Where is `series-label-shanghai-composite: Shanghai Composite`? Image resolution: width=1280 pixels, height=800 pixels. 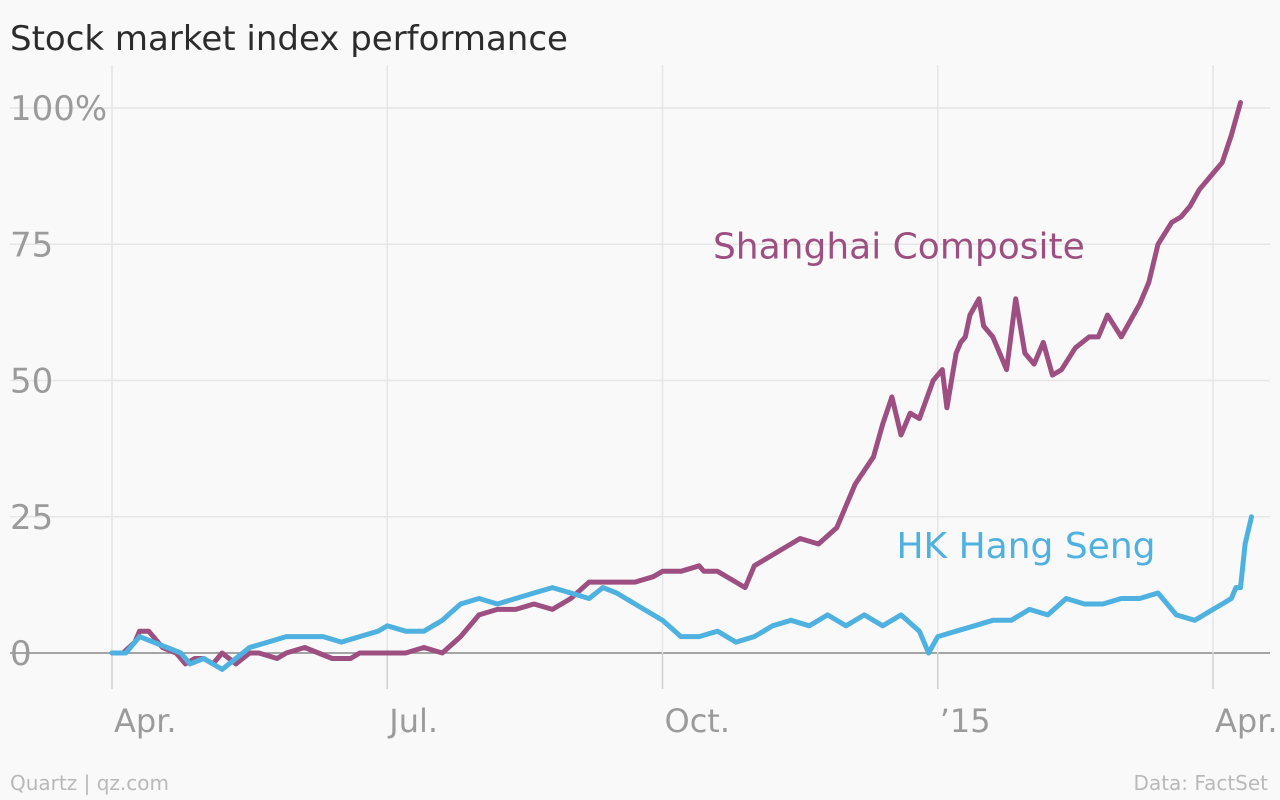 series-label-shanghai-composite: Shanghai Composite is located at coordinates (899, 246).